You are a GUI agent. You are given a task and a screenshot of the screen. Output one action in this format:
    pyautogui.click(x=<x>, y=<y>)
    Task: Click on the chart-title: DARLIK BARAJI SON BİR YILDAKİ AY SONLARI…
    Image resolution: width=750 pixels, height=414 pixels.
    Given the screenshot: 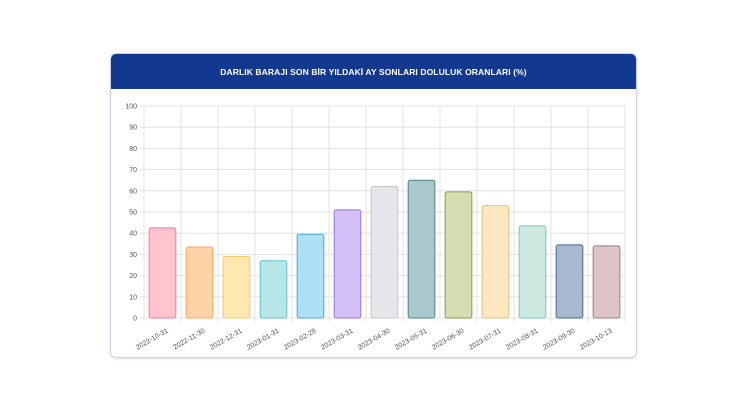 What is the action you would take?
    pyautogui.click(x=373, y=71)
    